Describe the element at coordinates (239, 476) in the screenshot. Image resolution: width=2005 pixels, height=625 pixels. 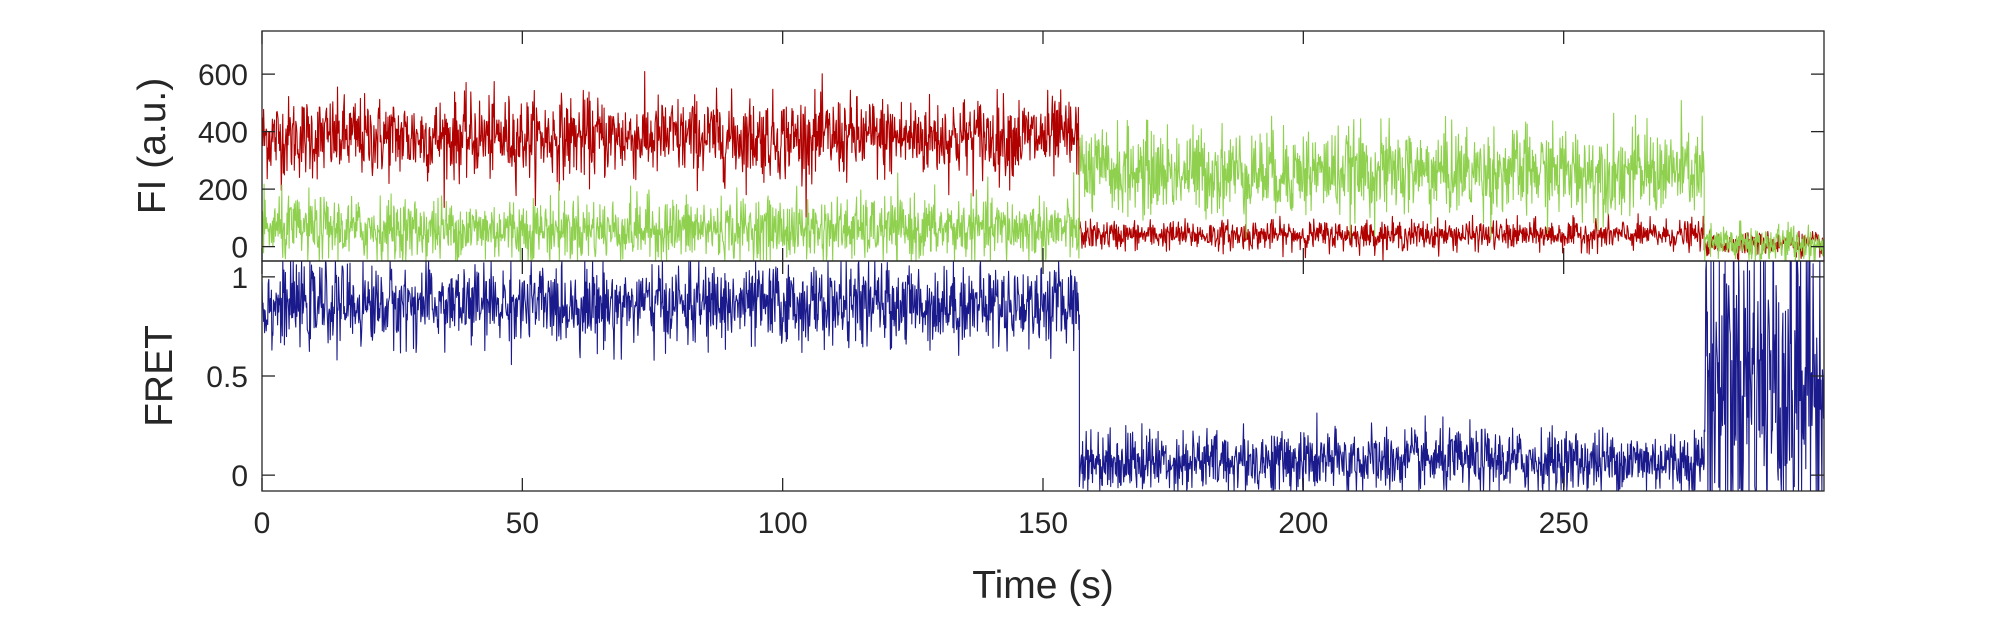
I see `fret-y-tick-label-0: 0` at that location.